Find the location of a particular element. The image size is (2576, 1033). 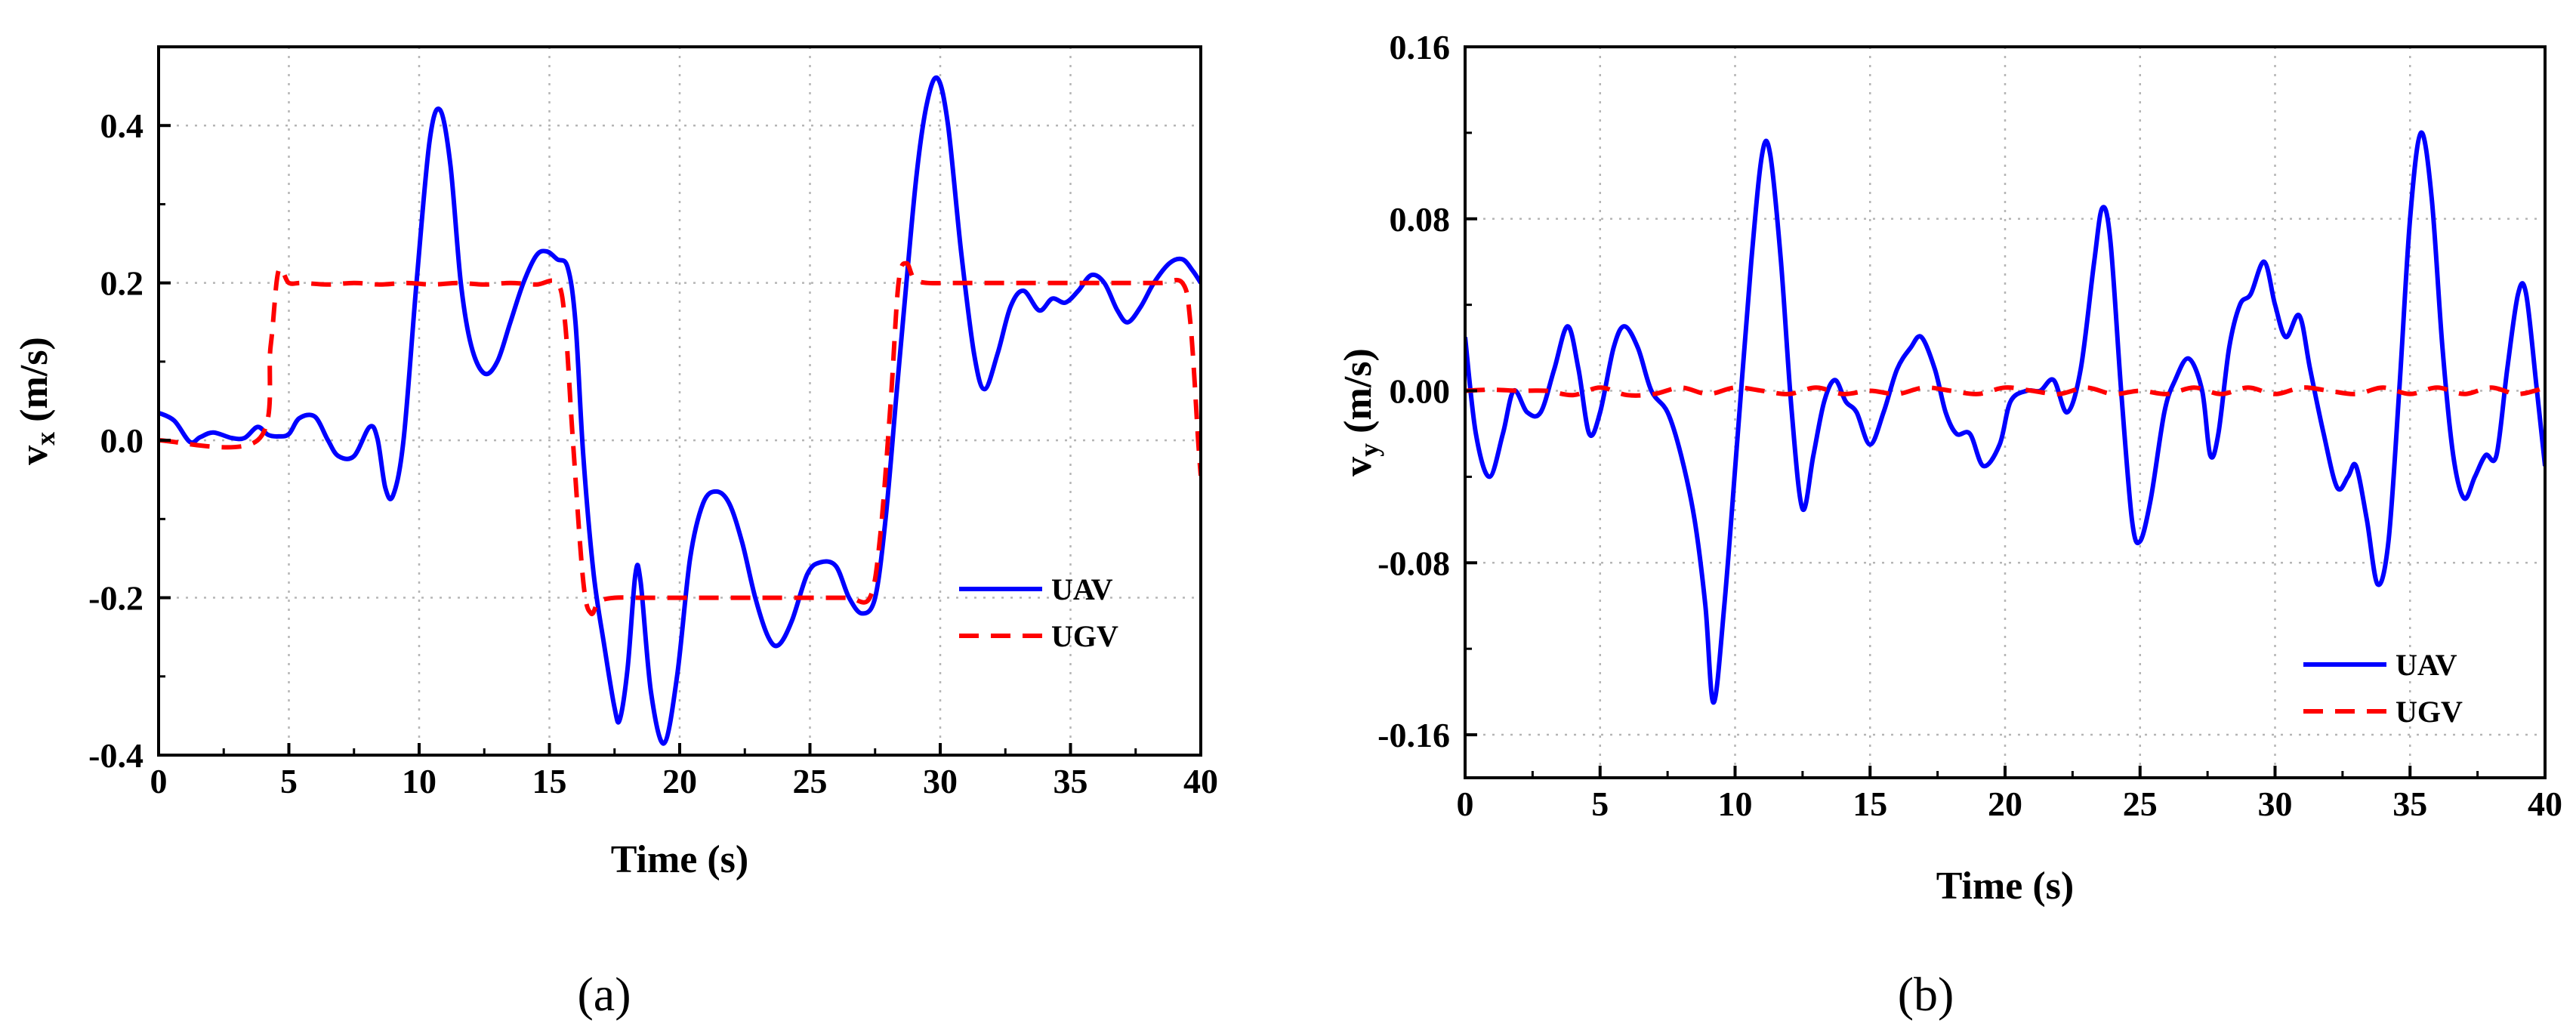

y-tick-label: -0.08 is located at coordinates (1413, 563).